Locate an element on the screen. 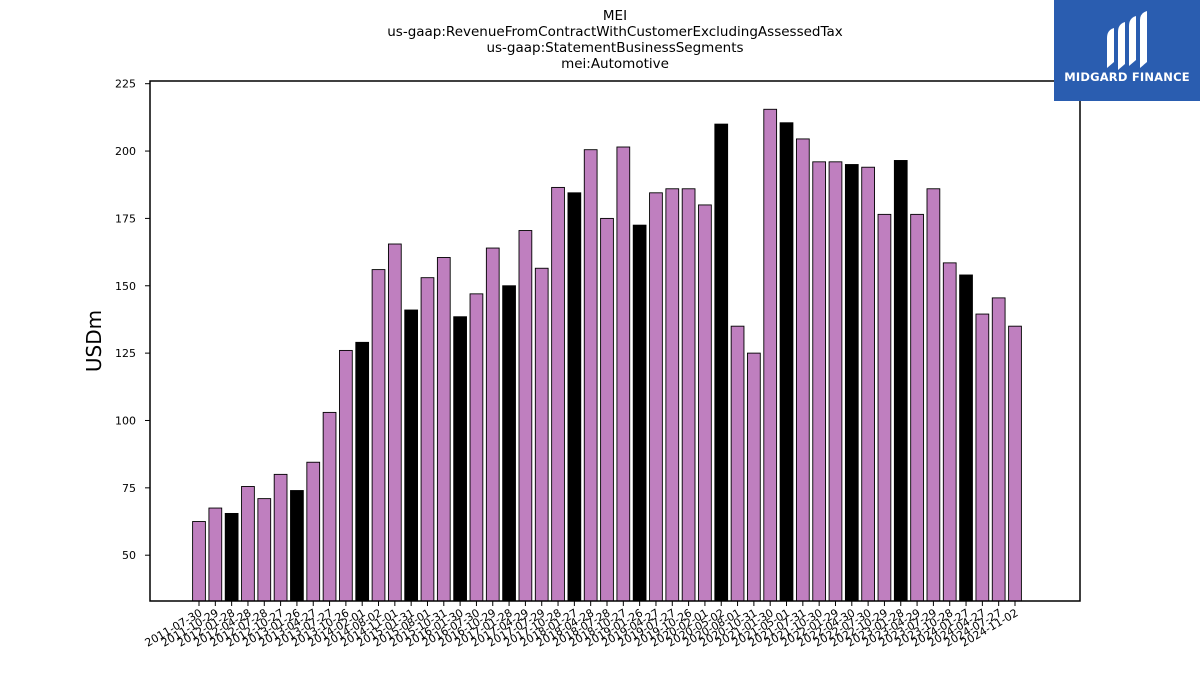  y-tick-label-75: 75 is located at coordinates (129, 488).